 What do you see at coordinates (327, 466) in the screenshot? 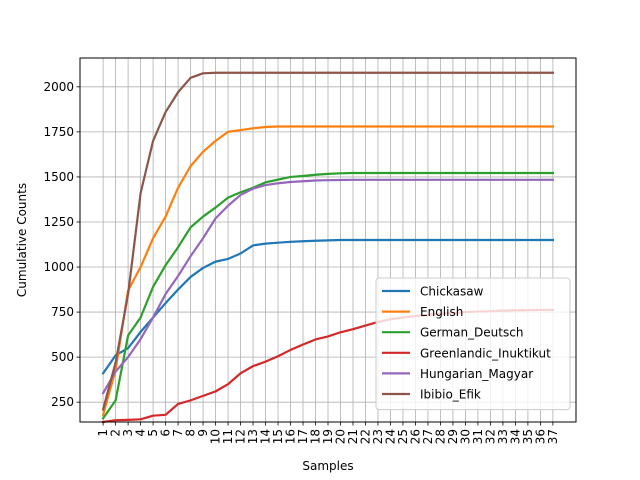
I see `x-axis-title: Samples` at bounding box center [327, 466].